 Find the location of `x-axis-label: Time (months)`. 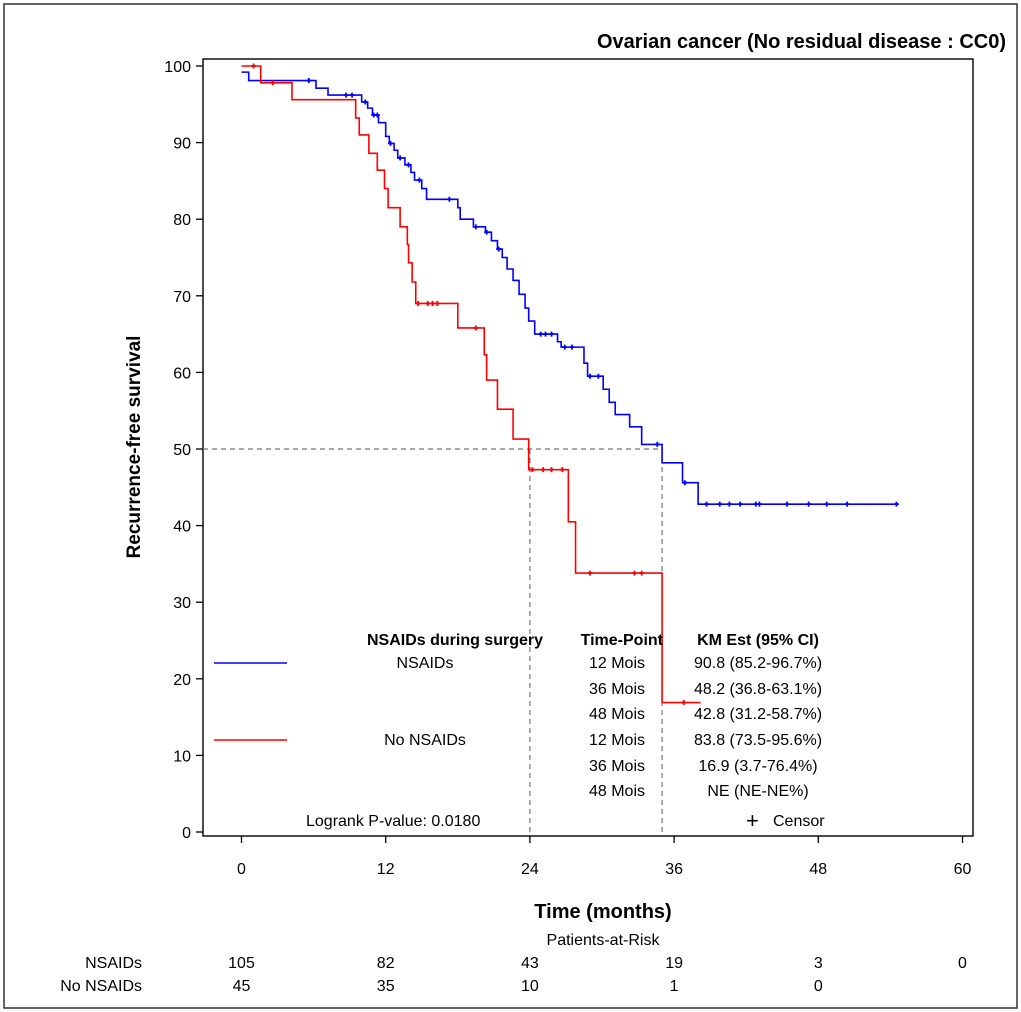

x-axis-label: Time (months) is located at coordinates (602, 912).